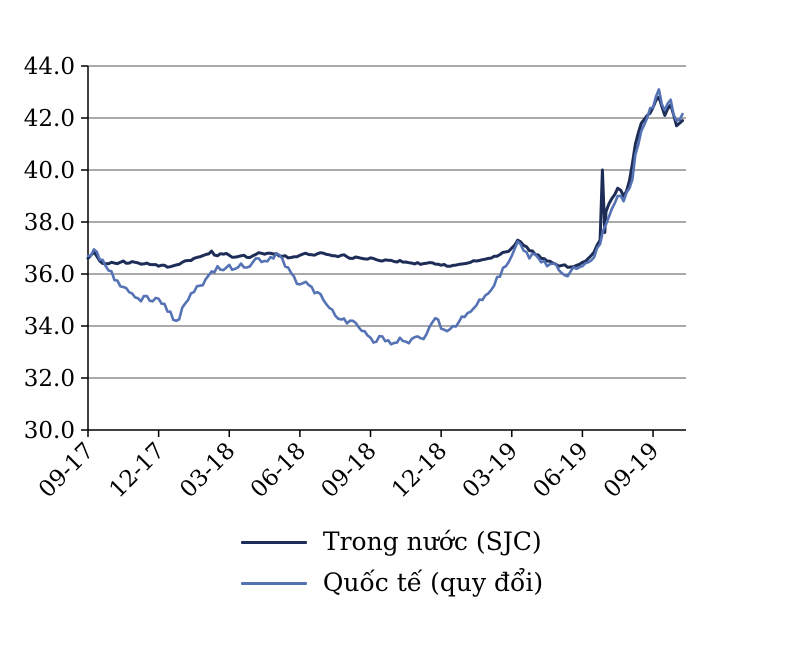  Describe the element at coordinates (66, 470) in the screenshot. I see `x-tick-label: 09-17` at that location.